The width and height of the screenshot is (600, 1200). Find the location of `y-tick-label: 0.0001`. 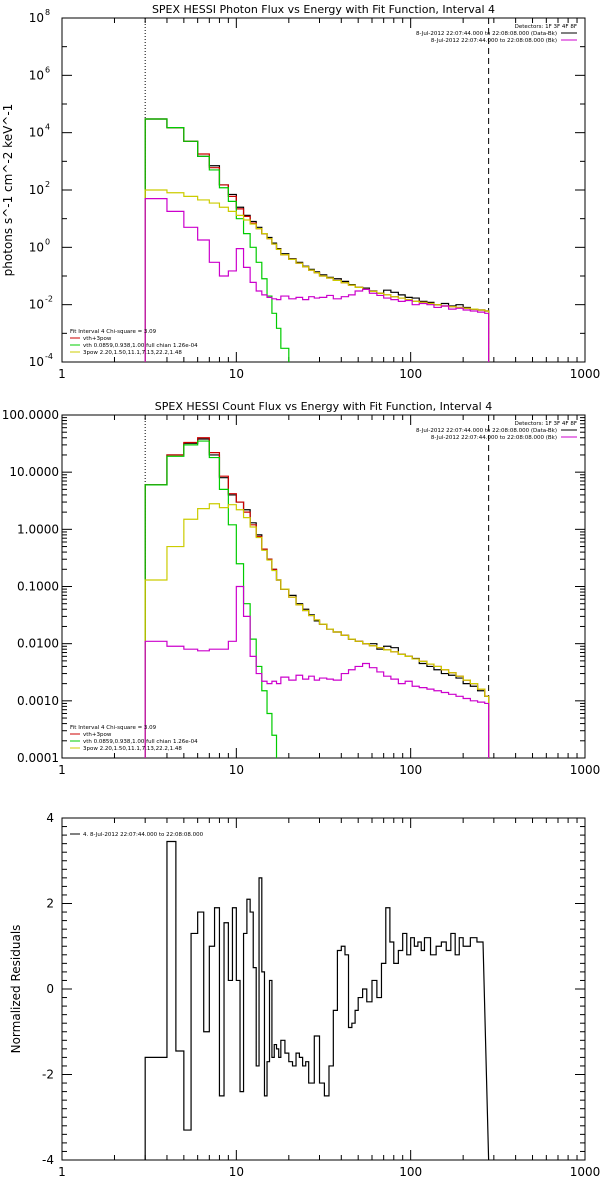

y-tick-label: 0.0001 is located at coordinates (38, 758).